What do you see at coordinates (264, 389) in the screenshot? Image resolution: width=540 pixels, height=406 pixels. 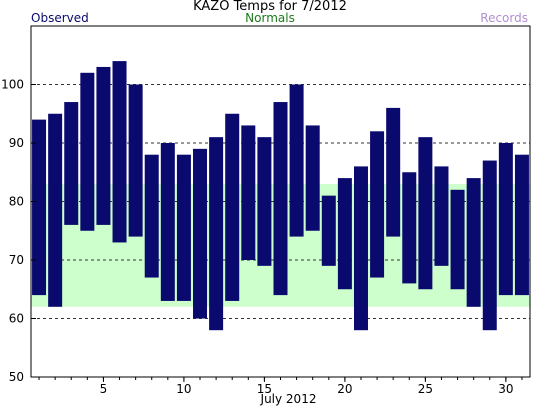 I see `x-tick-label-15: 15` at bounding box center [264, 389].